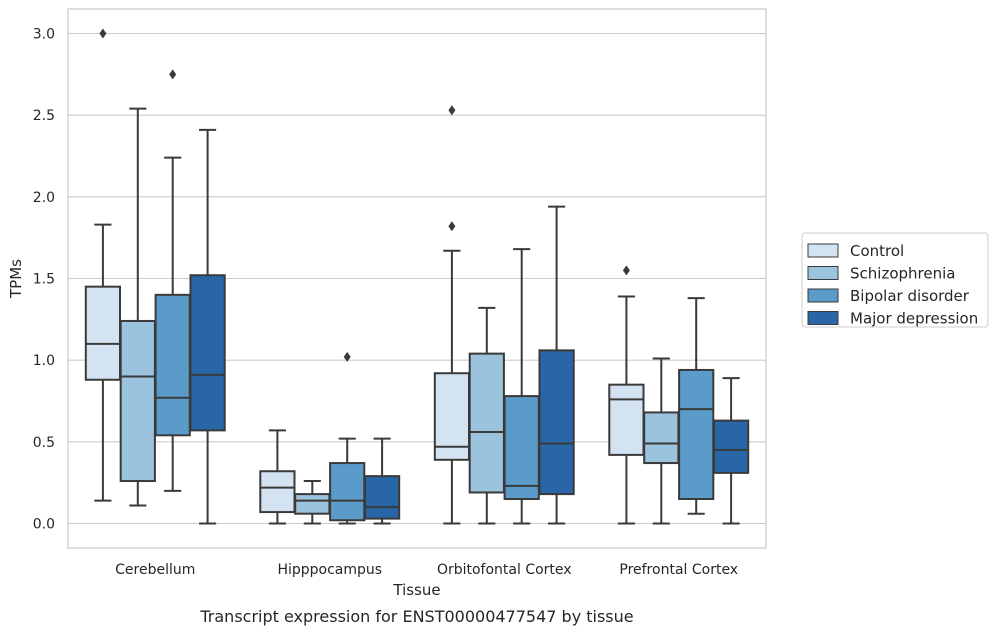  Describe the element at coordinates (44, 525) in the screenshot. I see `y-tick-label: 0.0` at that location.